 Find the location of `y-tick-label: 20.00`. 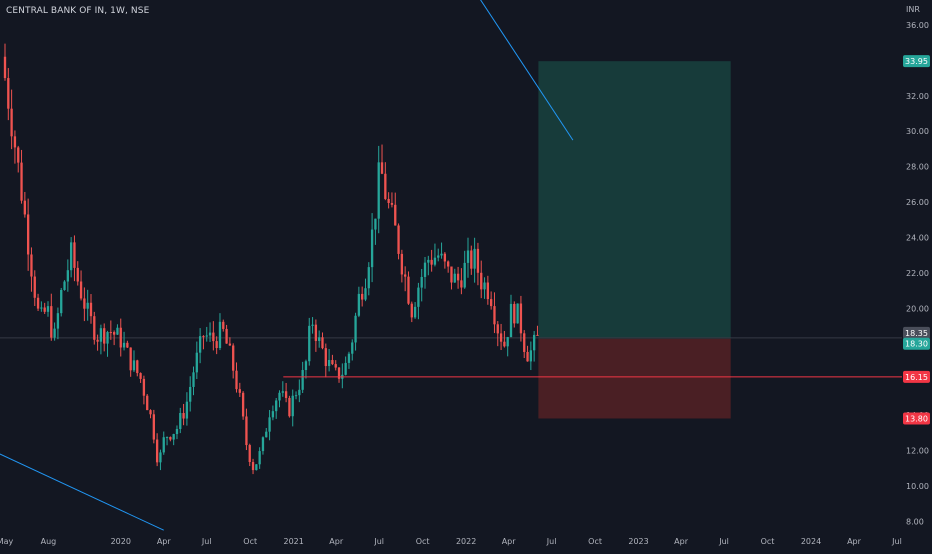

y-tick-label: 20.00 is located at coordinates (917, 309).